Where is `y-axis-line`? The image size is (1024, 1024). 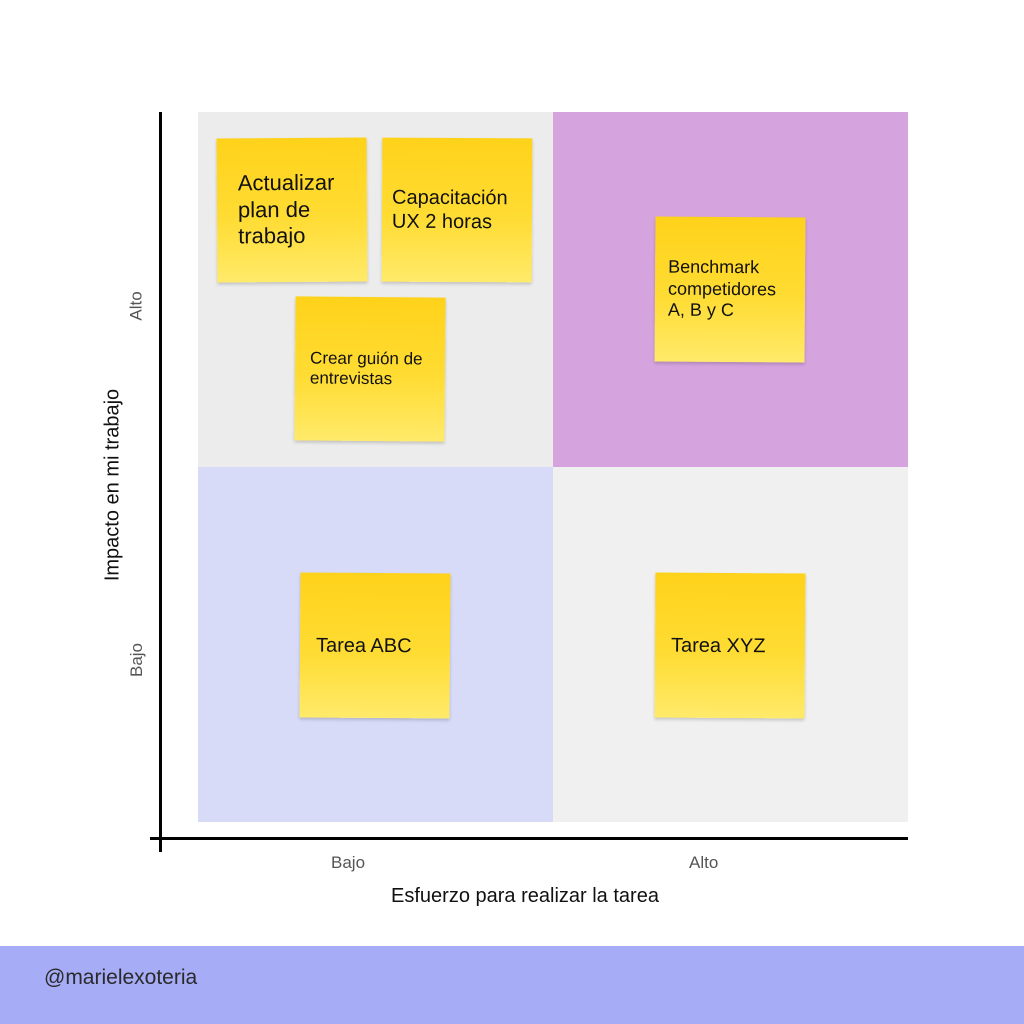 y-axis-line is located at coordinates (160, 482).